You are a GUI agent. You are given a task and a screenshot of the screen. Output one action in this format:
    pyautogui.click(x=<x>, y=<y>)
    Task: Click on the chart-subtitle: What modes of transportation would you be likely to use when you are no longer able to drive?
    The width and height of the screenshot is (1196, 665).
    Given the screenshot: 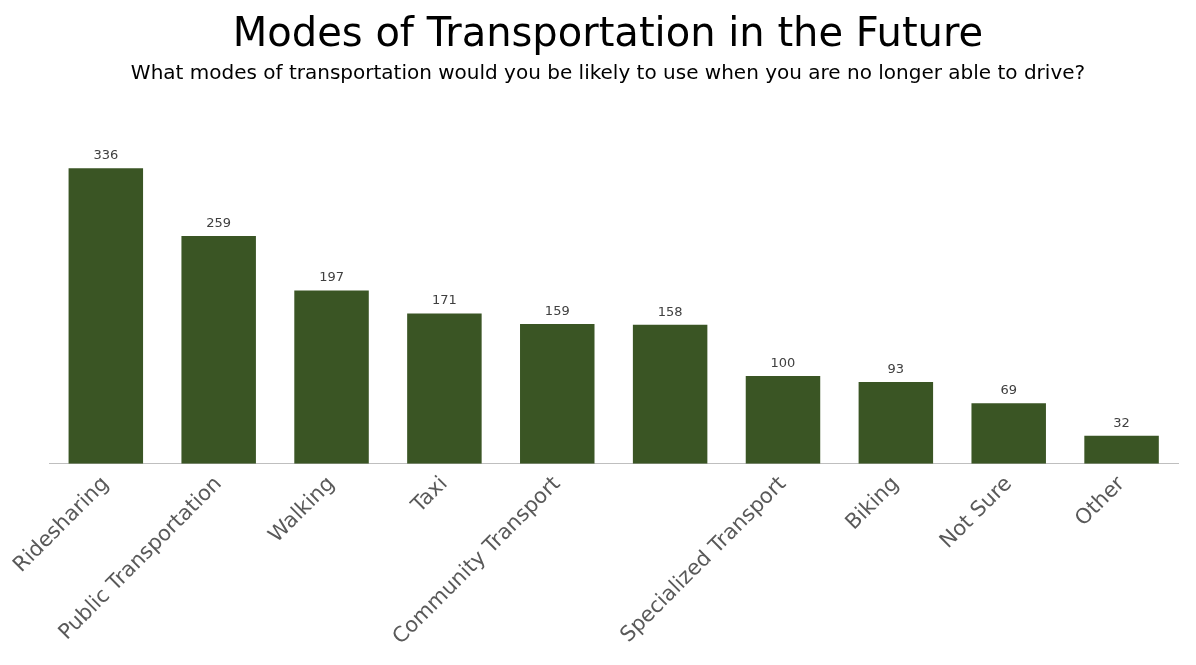 What is the action you would take?
    pyautogui.click(x=608, y=72)
    